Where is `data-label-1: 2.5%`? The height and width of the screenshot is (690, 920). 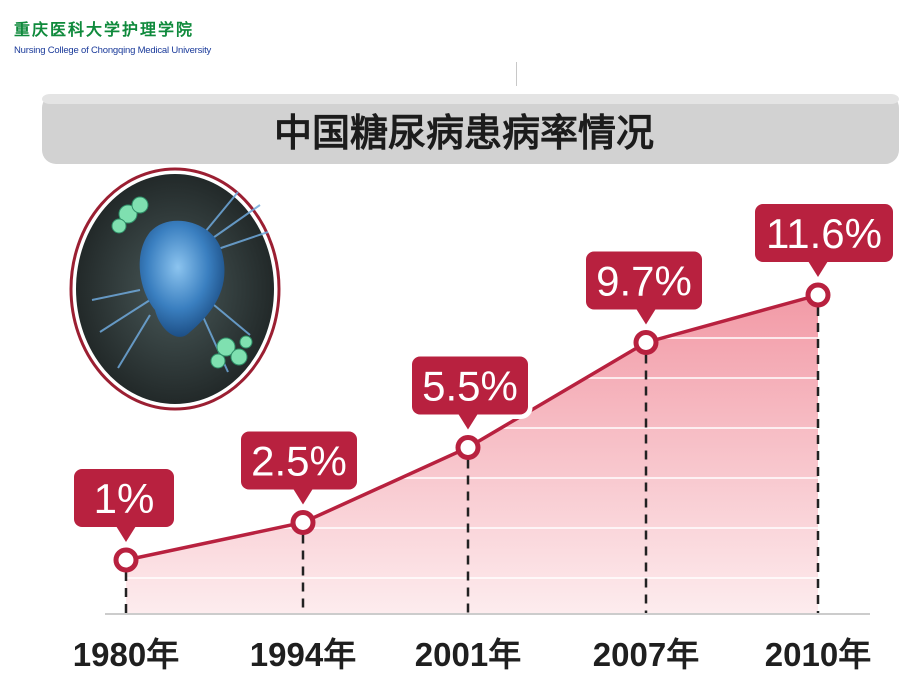
data-label-1: 2.5% is located at coordinates (299, 466).